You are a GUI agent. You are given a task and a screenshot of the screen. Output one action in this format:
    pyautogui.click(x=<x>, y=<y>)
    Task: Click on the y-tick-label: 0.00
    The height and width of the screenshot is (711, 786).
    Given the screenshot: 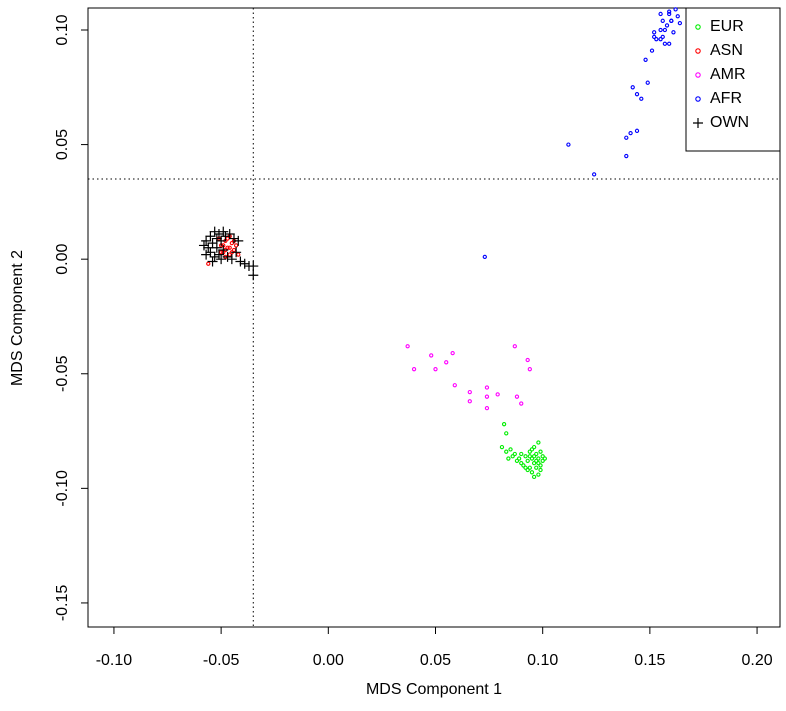 What is the action you would take?
    pyautogui.click(x=62, y=259)
    